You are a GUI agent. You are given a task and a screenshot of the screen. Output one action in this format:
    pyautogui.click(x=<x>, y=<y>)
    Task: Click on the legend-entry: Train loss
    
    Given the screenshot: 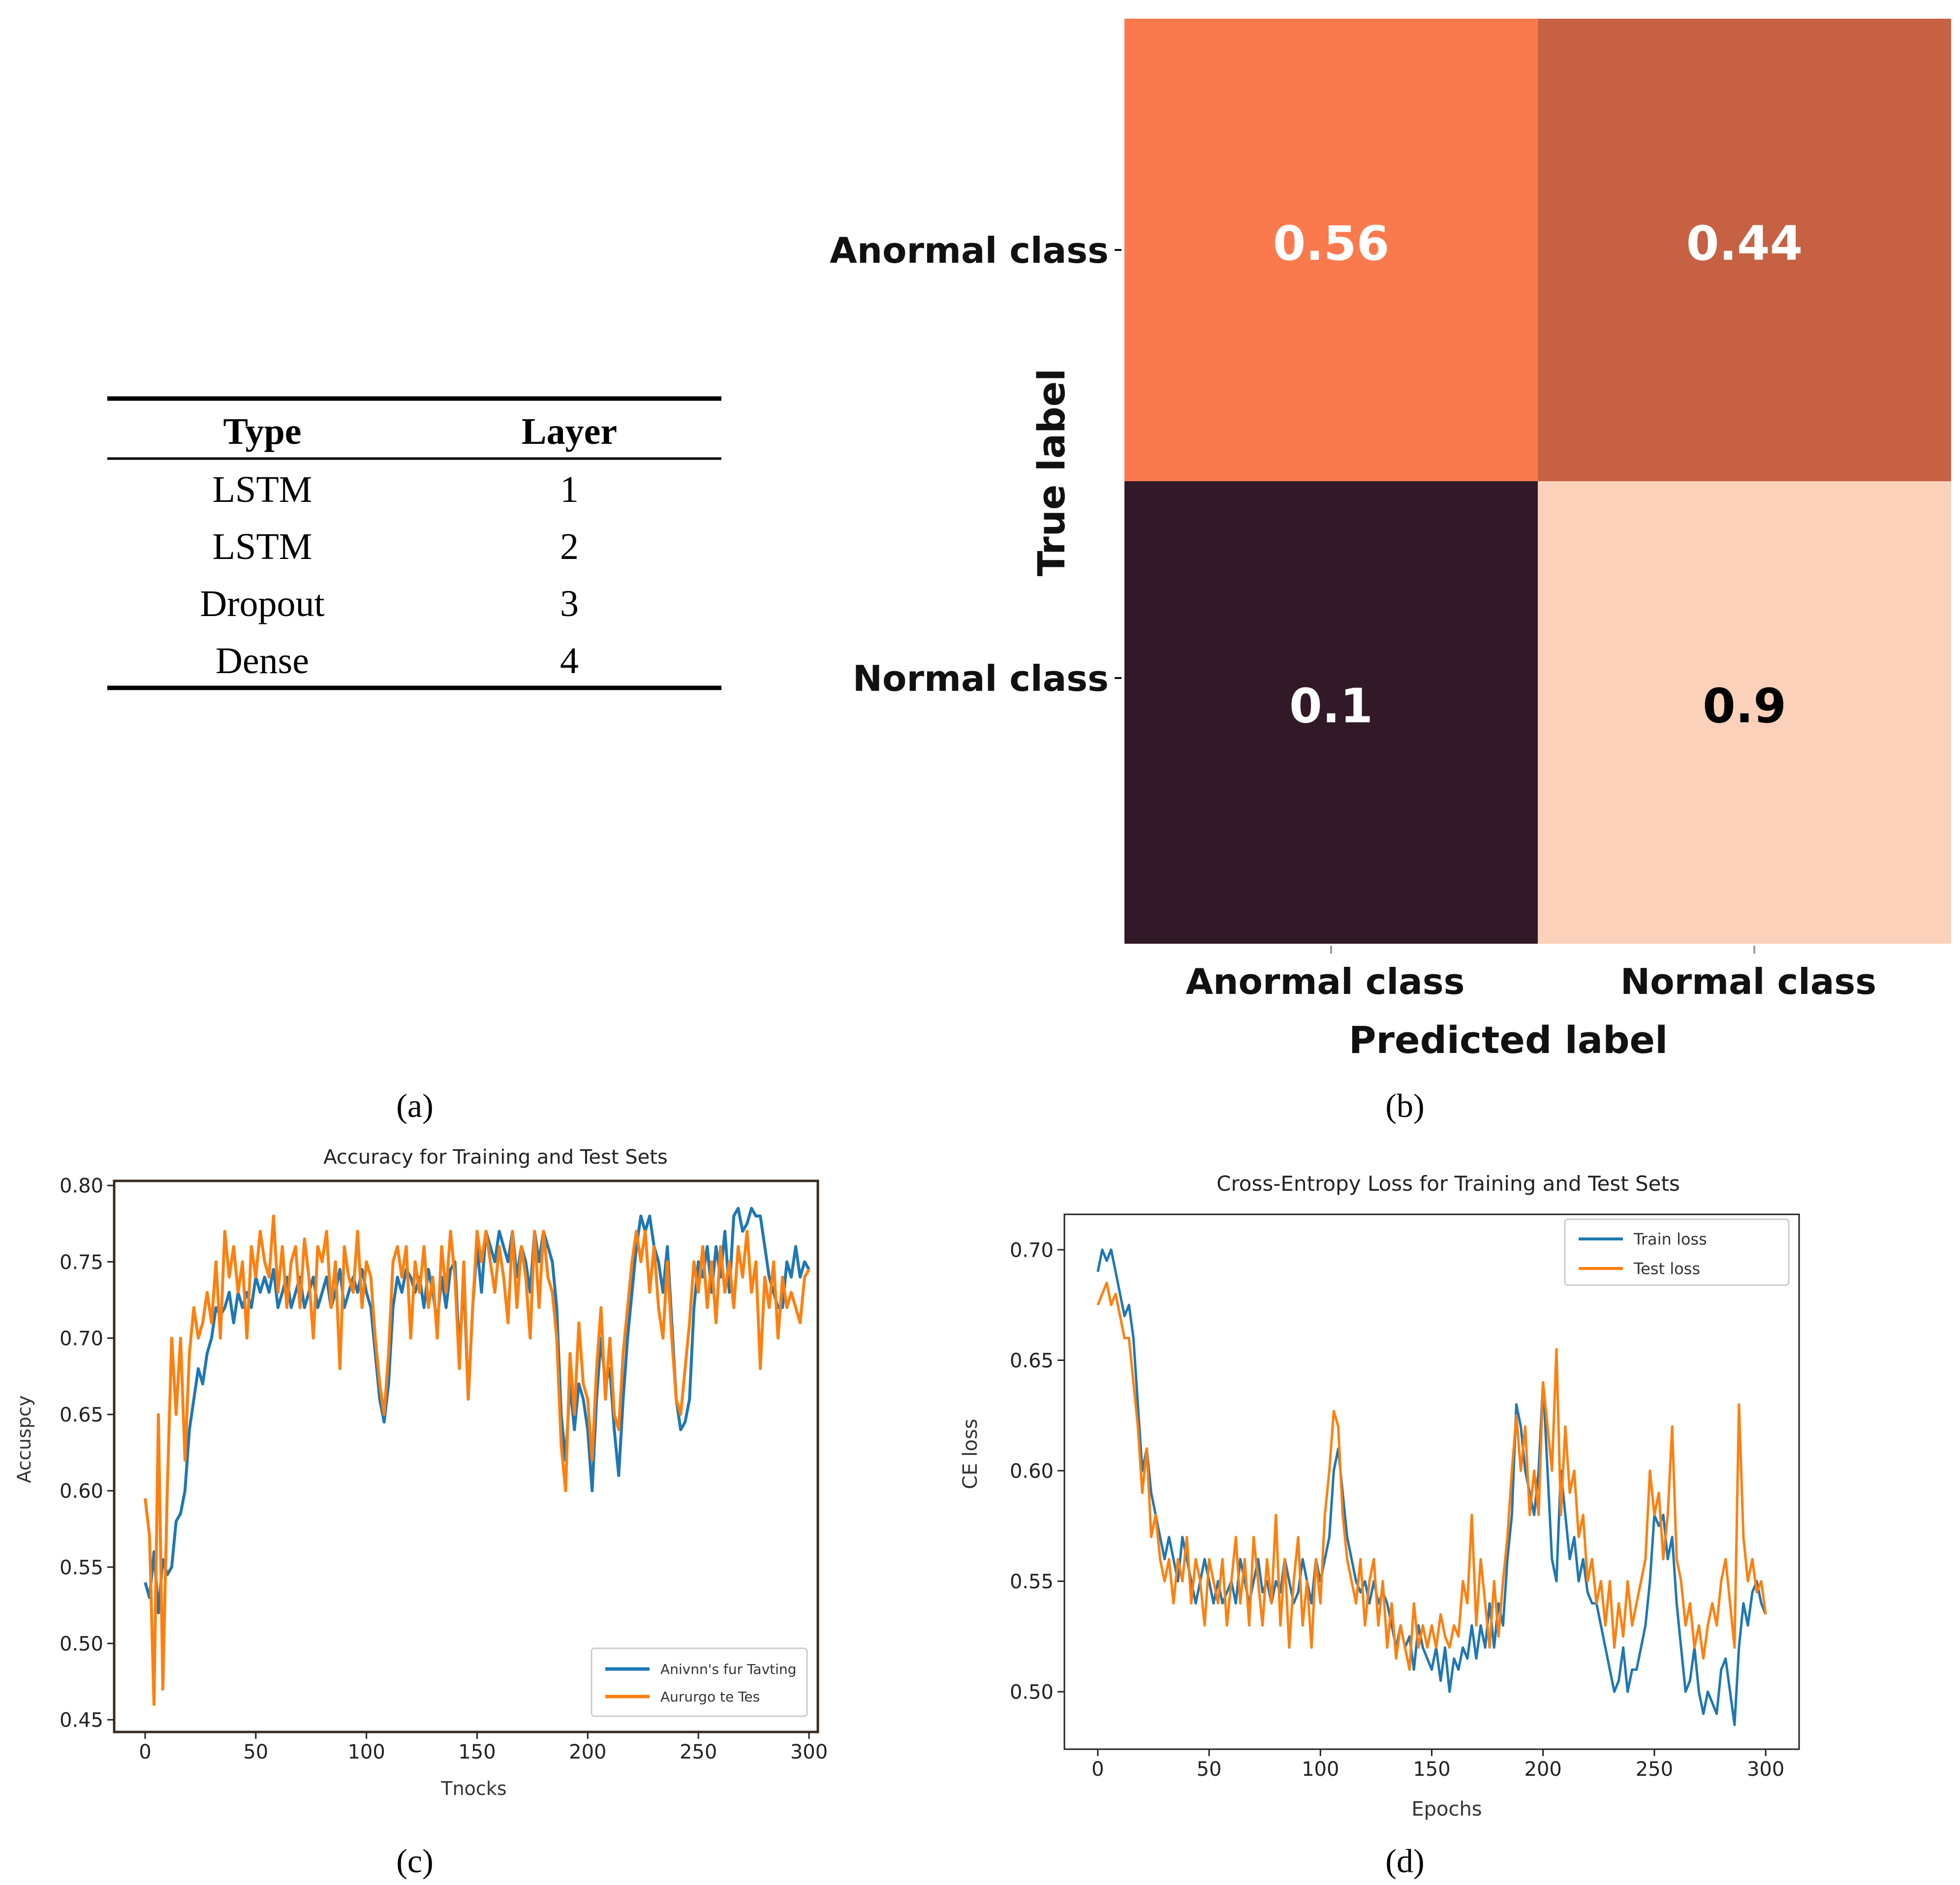 What is the action you would take?
    pyautogui.click(x=1670, y=1239)
    